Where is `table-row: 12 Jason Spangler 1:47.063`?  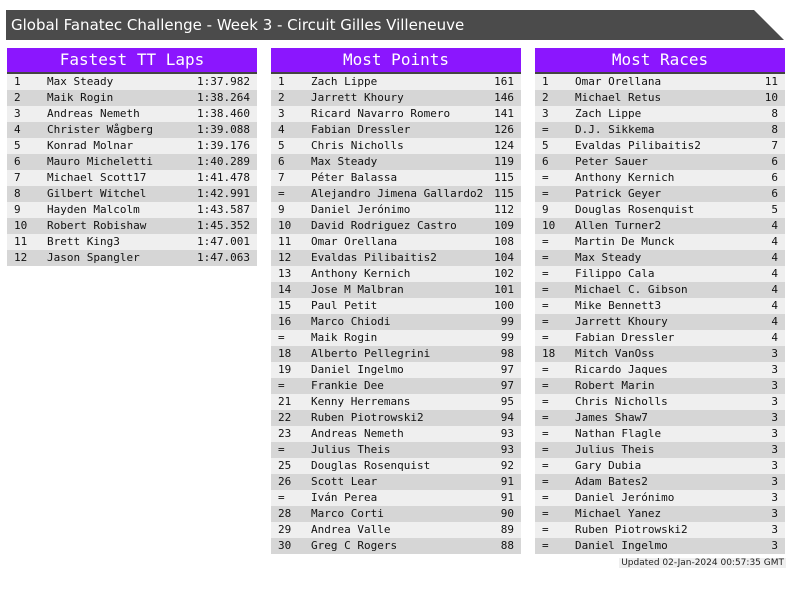
table-row: 12 Jason Spangler 1:47.063 is located at coordinates (132, 258).